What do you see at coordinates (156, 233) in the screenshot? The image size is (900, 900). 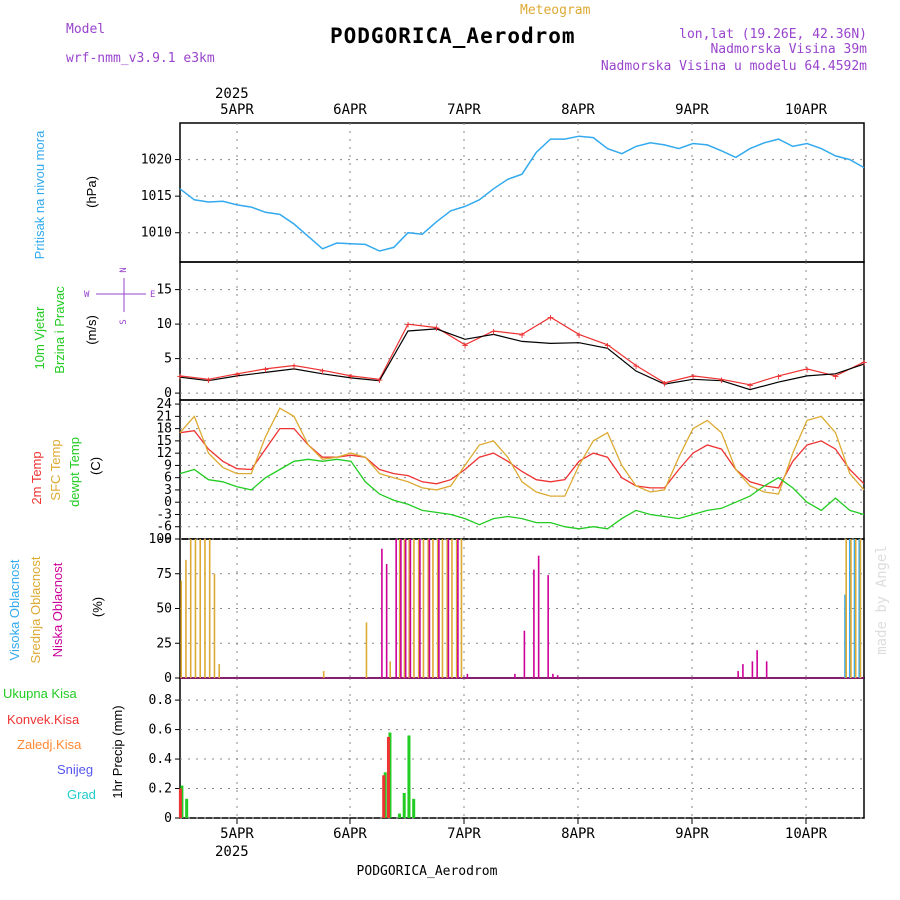 I see `ytick-label-pressure: 1010` at bounding box center [156, 233].